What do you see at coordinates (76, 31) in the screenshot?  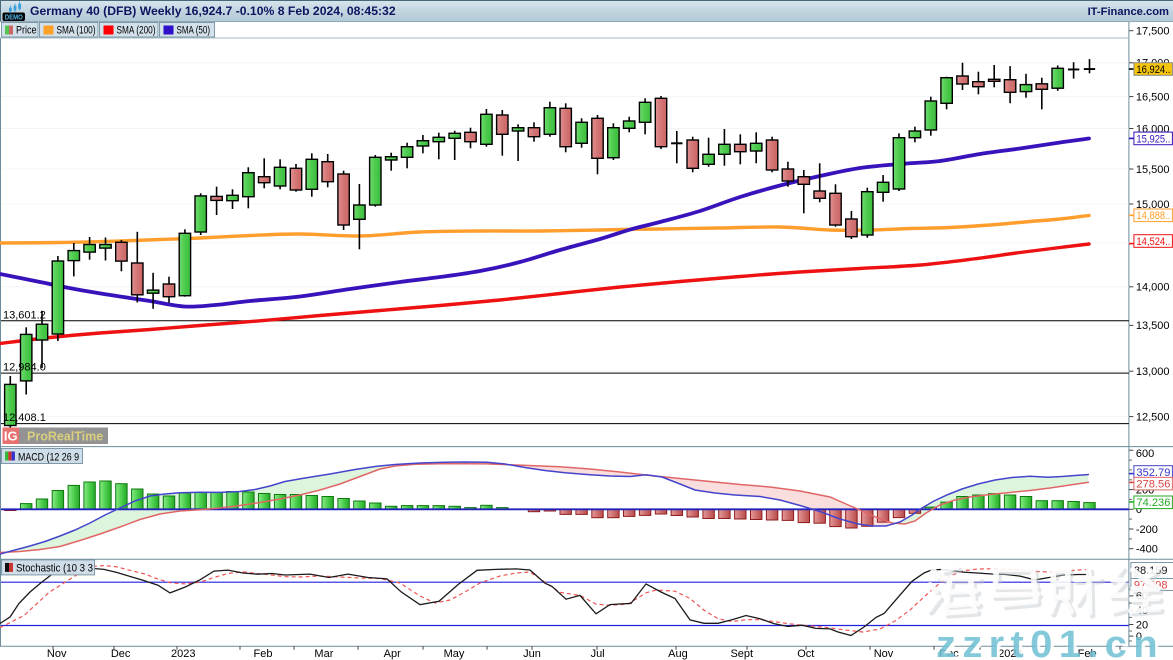 I see `svg-text: SMA (100)` at bounding box center [76, 31].